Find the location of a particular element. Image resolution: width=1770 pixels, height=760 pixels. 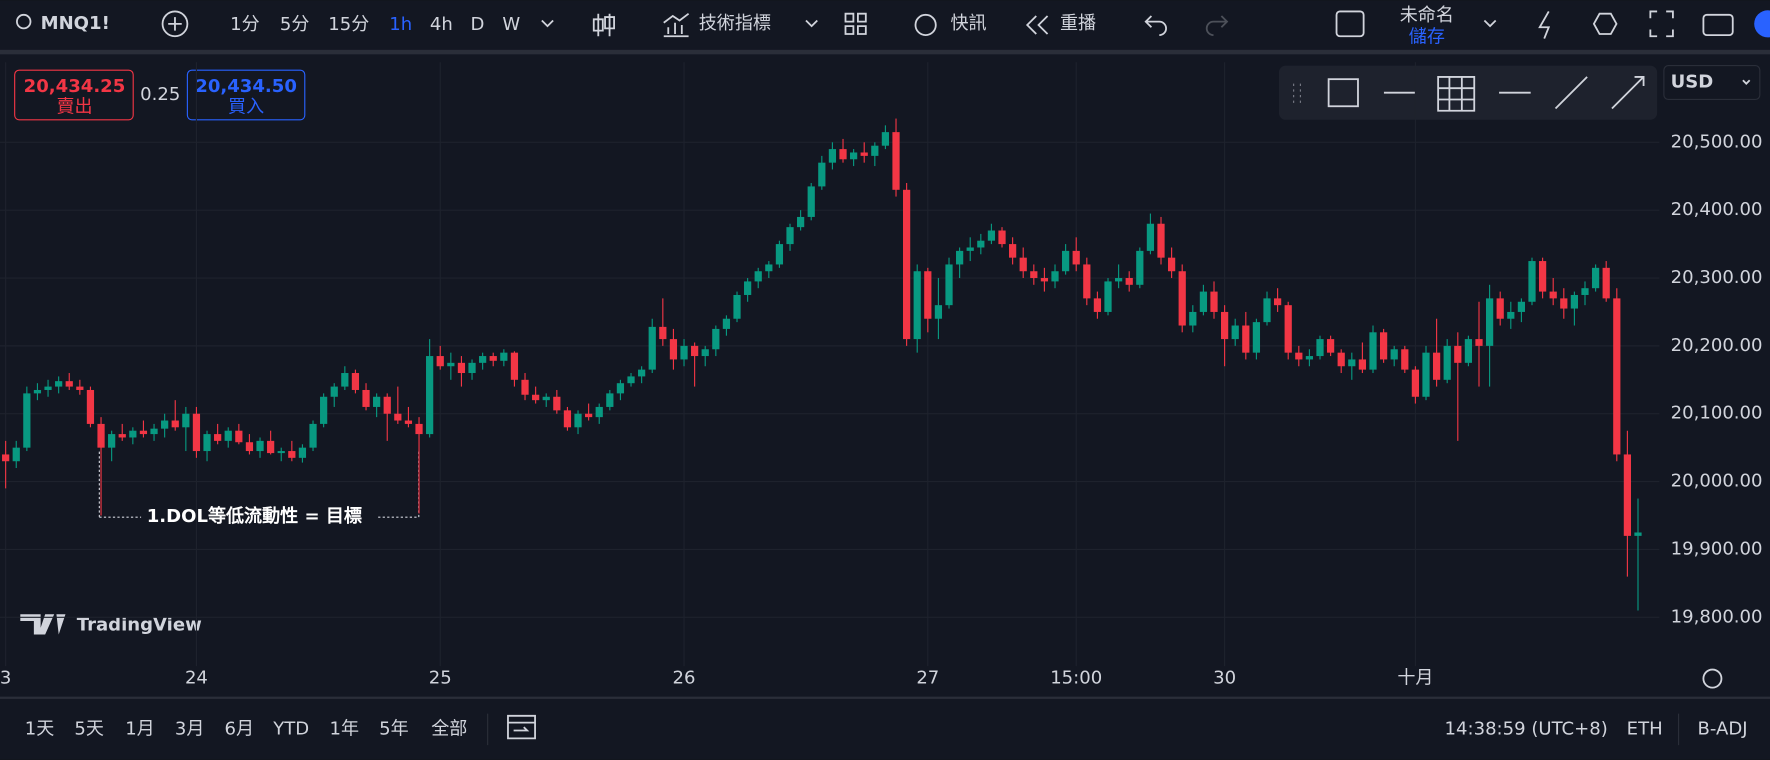

trend-tool is located at coordinates (1571, 93).